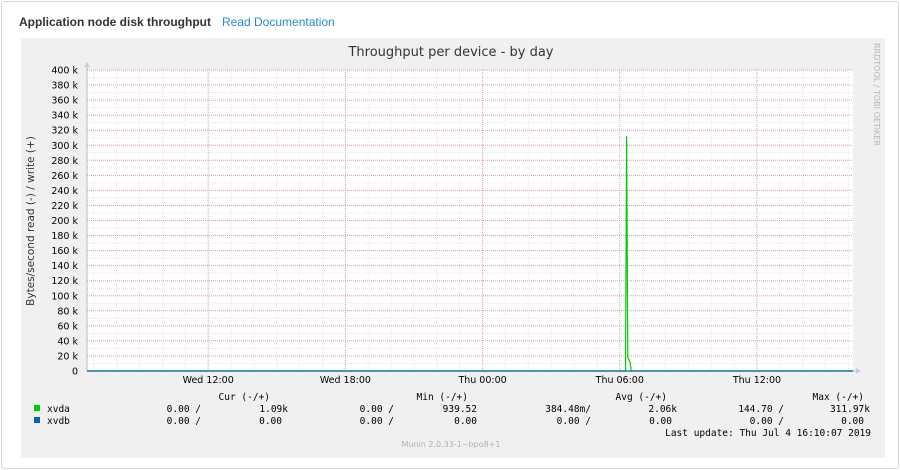 This screenshot has width=900, height=470. I want to click on y-tick-label: 40 k, so click(67, 341).